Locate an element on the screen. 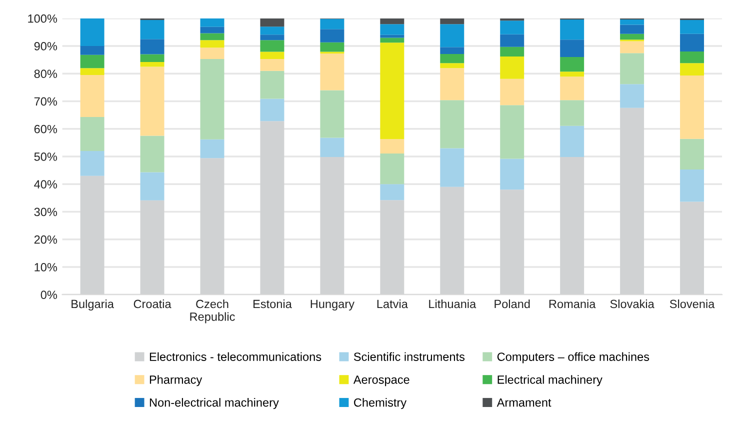 The height and width of the screenshot is (427, 733). legend-label: Electronics - telecommunications is located at coordinates (236, 356).